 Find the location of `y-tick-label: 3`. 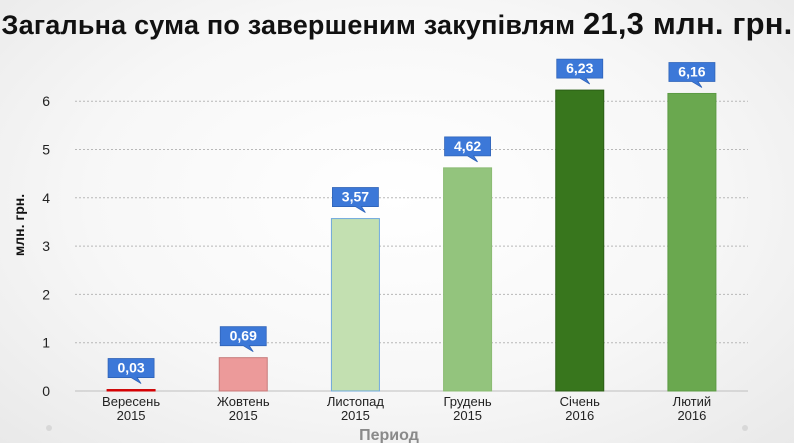

y-tick-label: 3 is located at coordinates (46, 246).